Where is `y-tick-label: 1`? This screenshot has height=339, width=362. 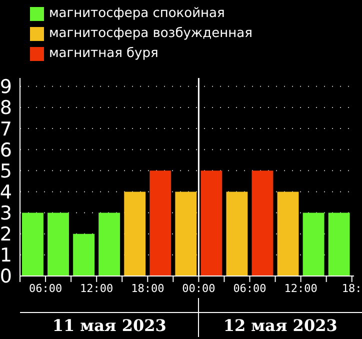
y-tick-label: 1 is located at coordinates (6, 255).